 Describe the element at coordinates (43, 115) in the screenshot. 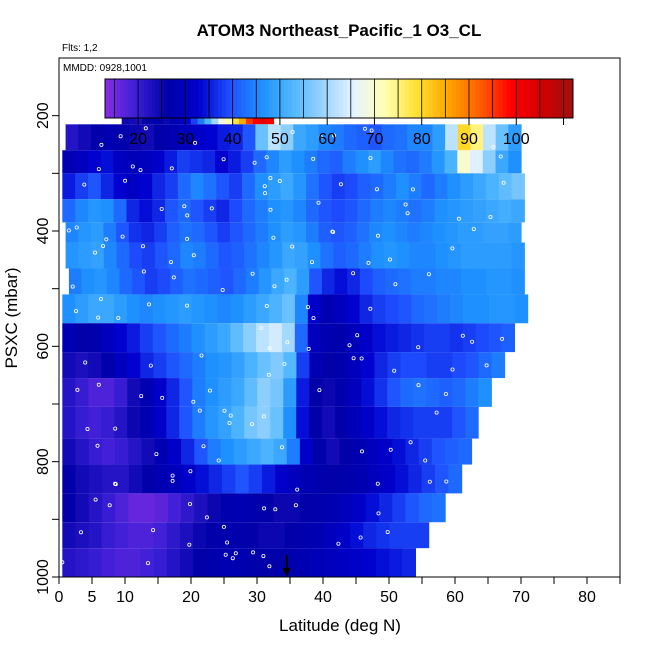

I see `y-tick-label: 200` at that location.